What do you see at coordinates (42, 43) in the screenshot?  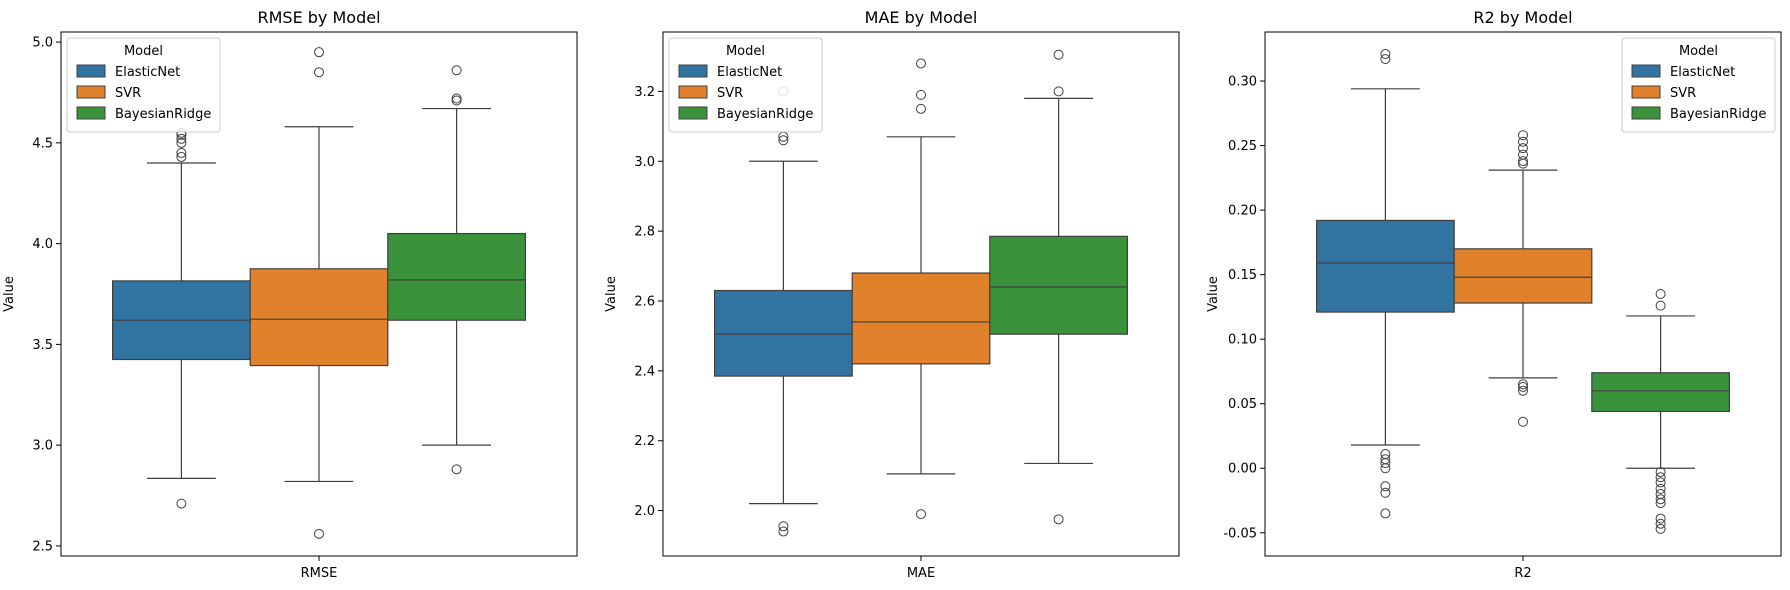 I see `y-tick-label: 5.0` at bounding box center [42, 43].